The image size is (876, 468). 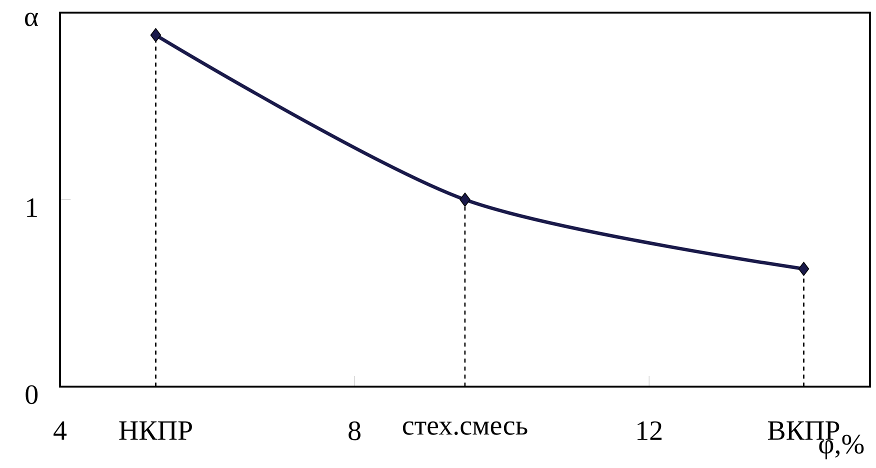 What do you see at coordinates (155, 430) in the screenshot?
I see `x-tick-label: НКПР` at bounding box center [155, 430].